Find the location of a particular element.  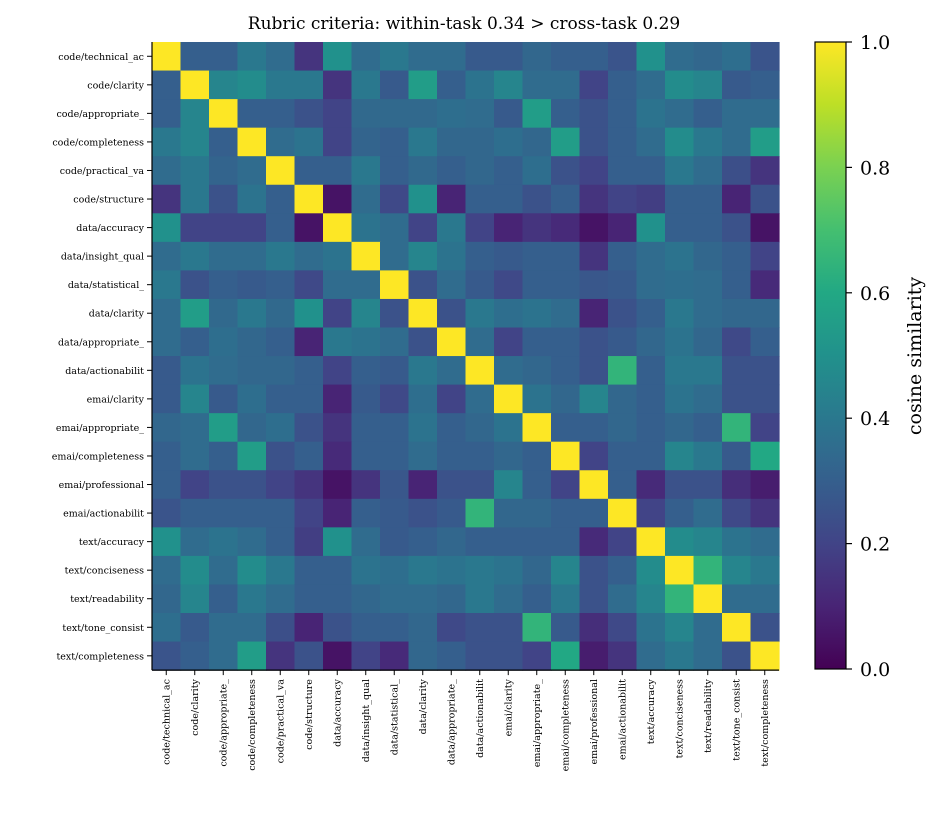

column-tick-label: text/tone_consist is located at coordinates (737, 720).